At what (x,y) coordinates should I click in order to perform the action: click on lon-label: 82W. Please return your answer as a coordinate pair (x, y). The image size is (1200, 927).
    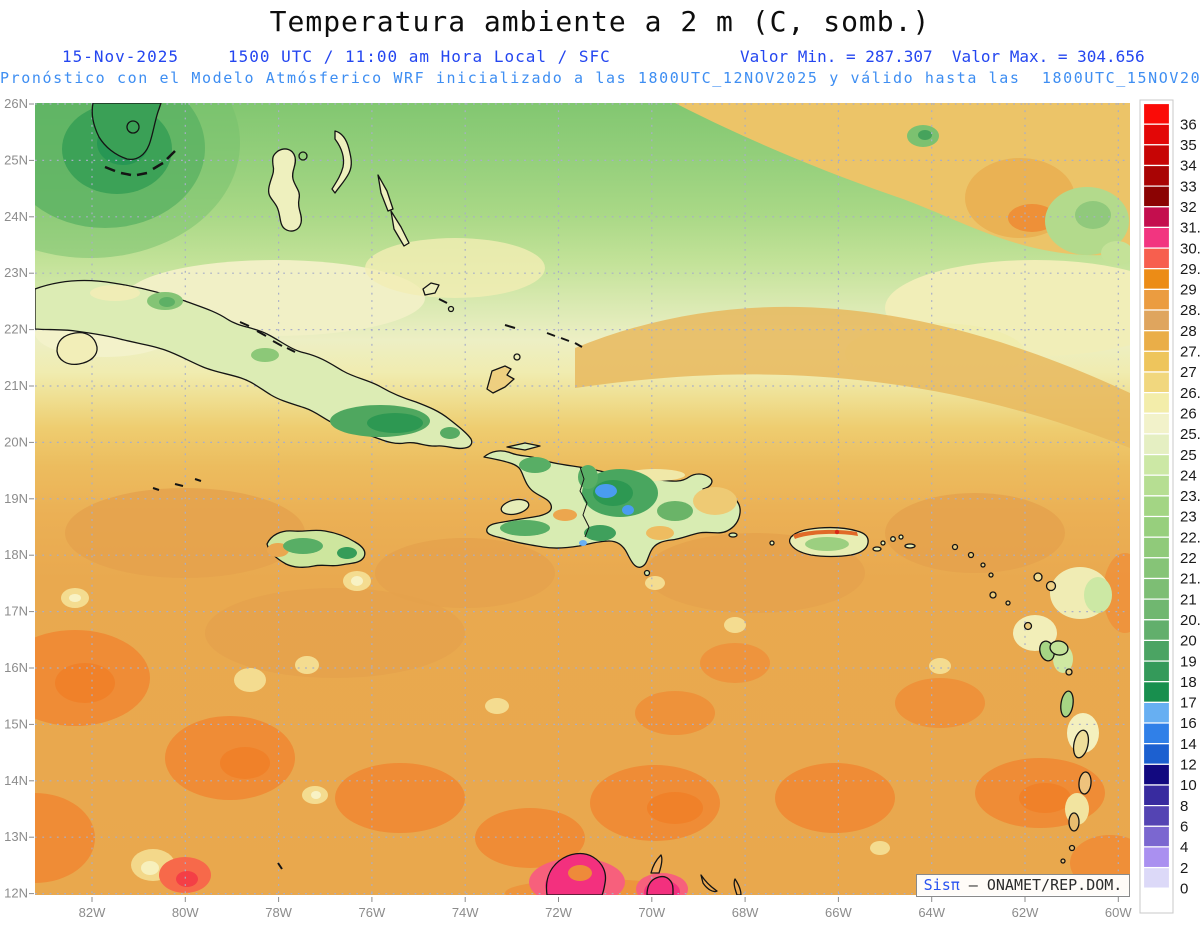
    Looking at the image, I should click on (92, 912).